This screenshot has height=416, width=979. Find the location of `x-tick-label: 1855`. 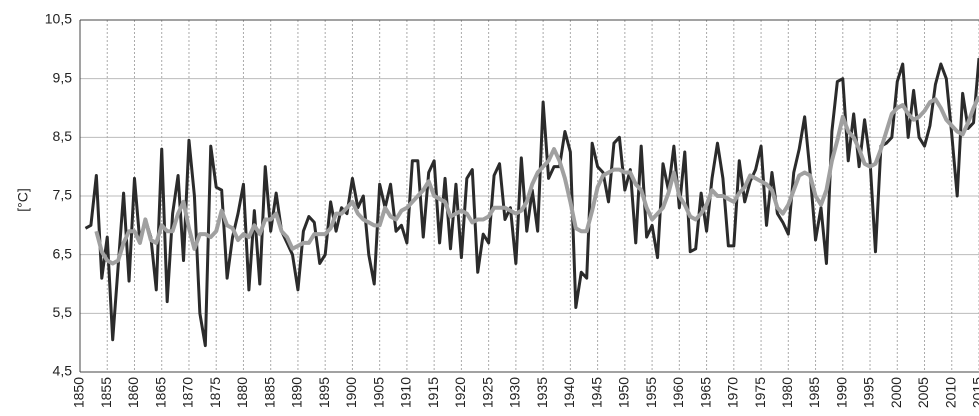

x-tick-label: 1855 is located at coordinates (106, 392).